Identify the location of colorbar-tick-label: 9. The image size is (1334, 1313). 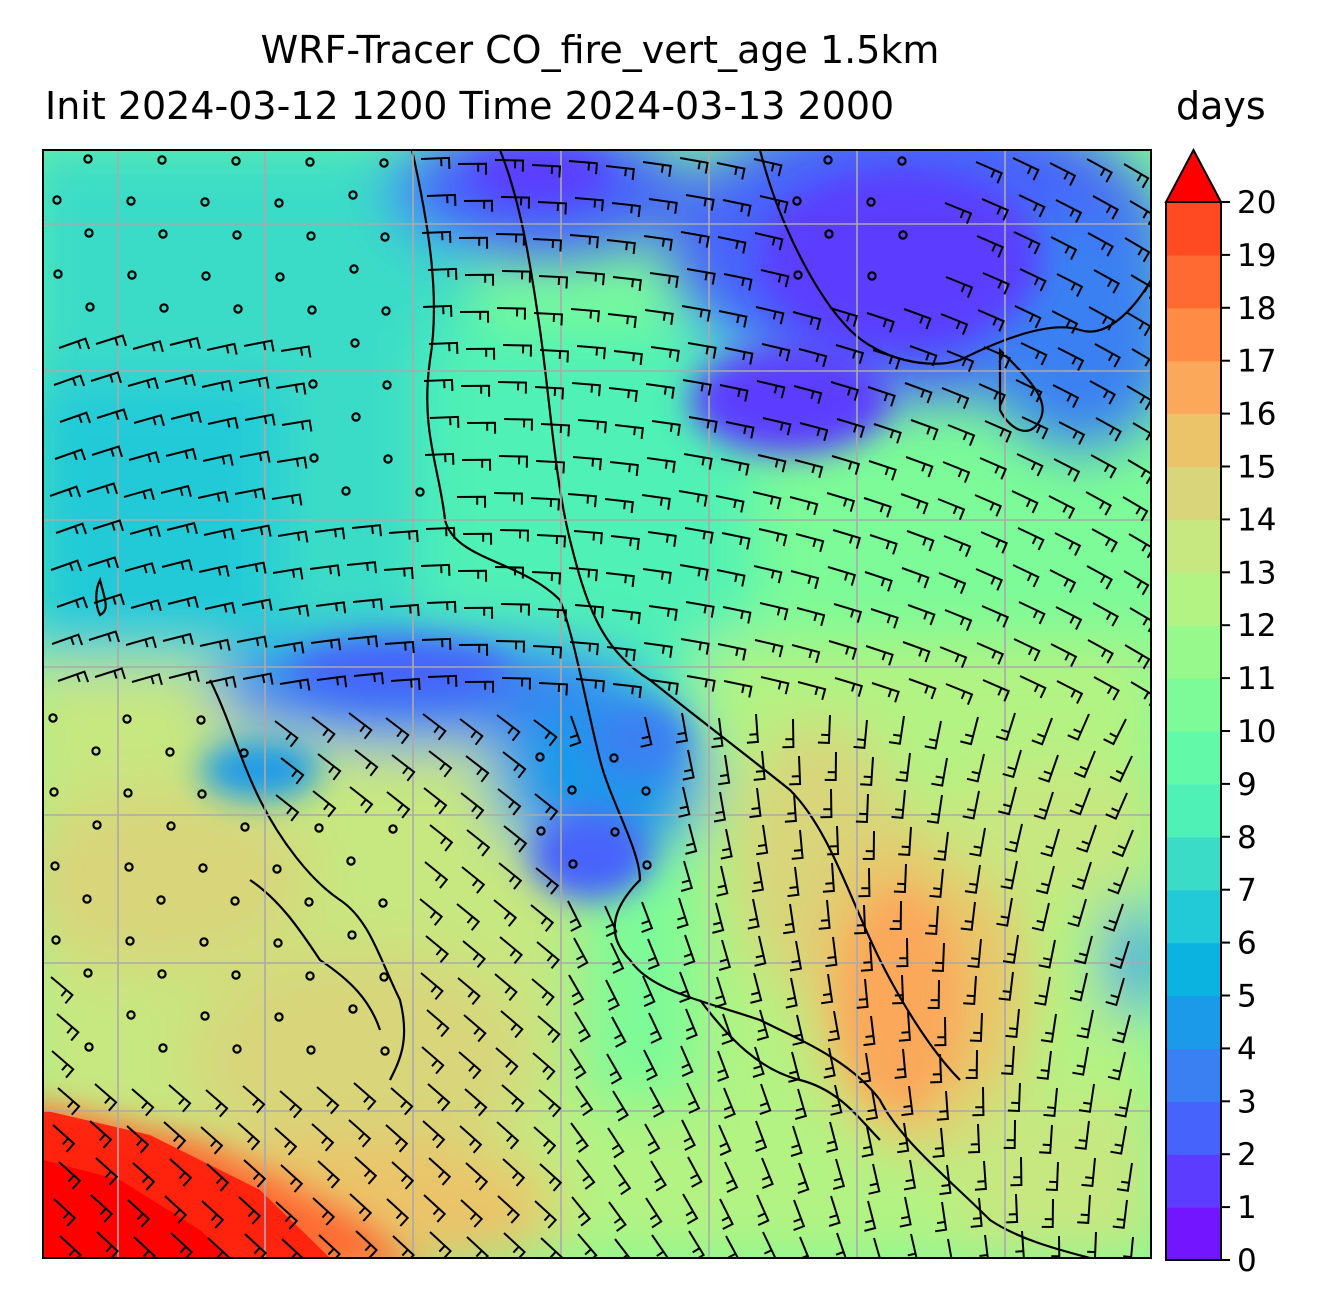
(1247, 785).